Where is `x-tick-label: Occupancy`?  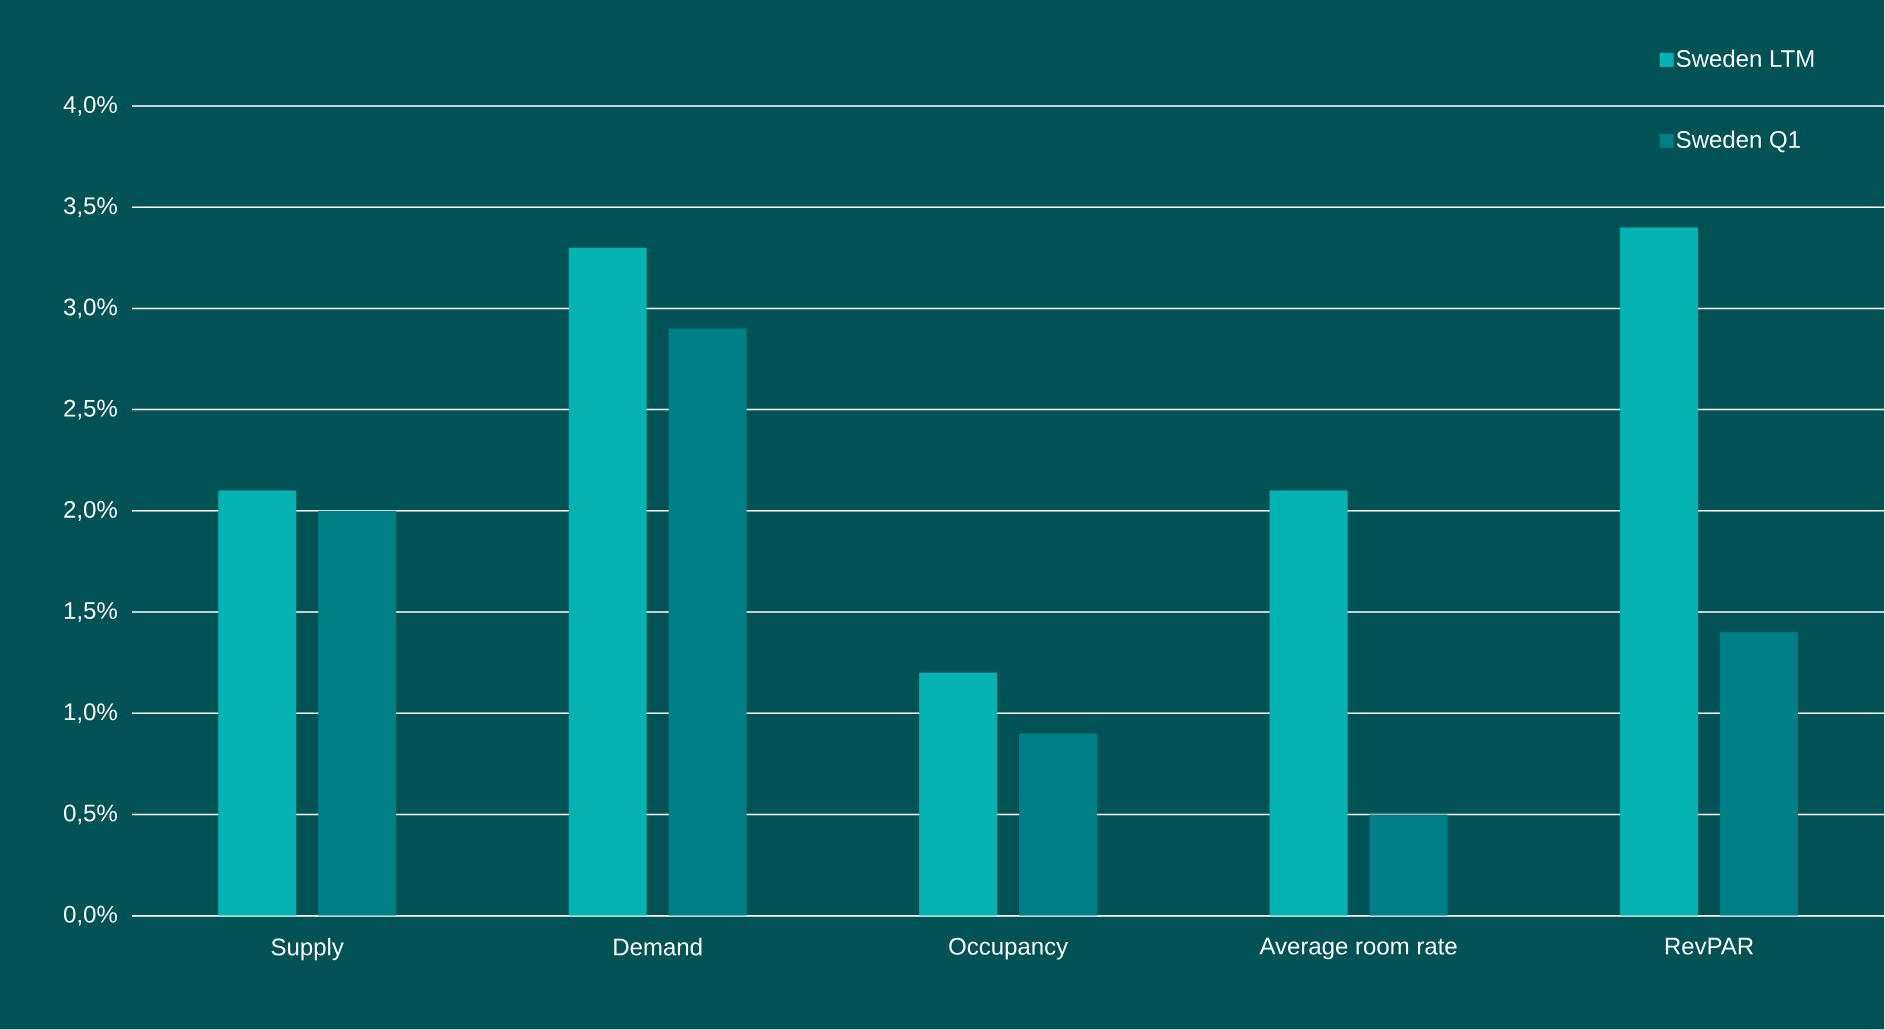 x-tick-label: Occupancy is located at coordinates (1009, 949).